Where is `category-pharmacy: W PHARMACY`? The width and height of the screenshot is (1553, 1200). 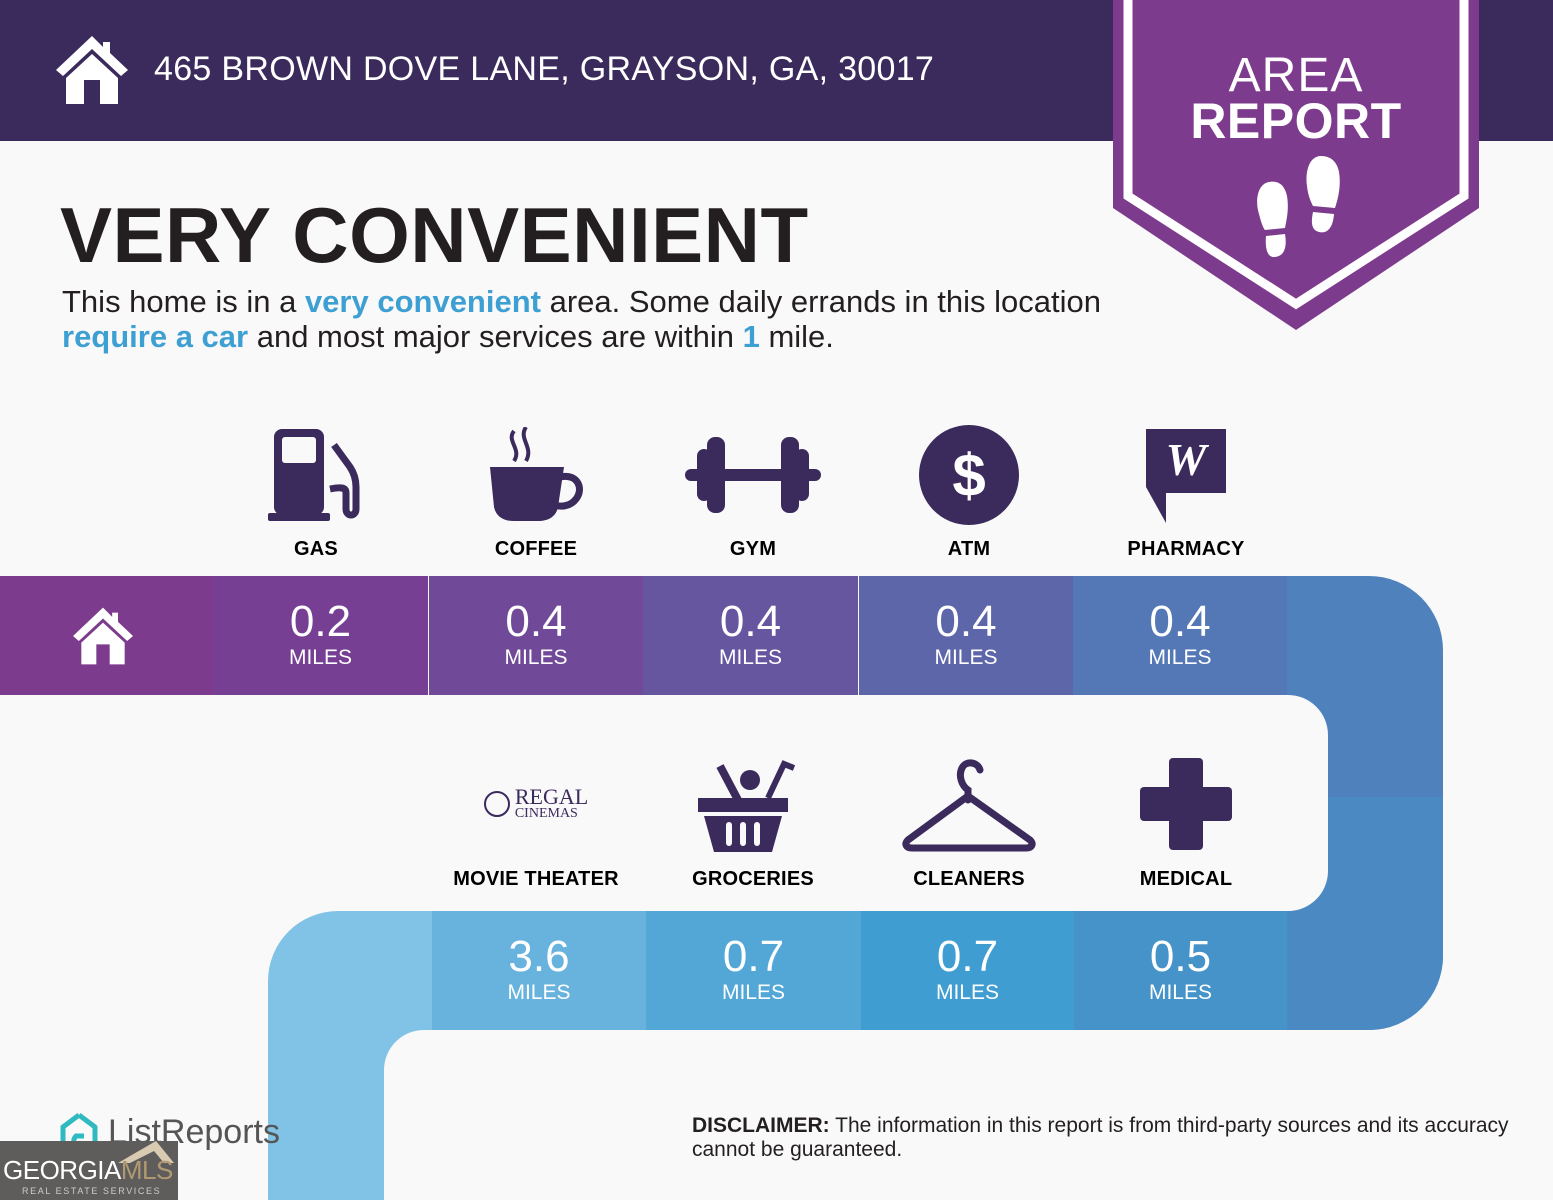 category-pharmacy: W PHARMACY is located at coordinates (1186, 490).